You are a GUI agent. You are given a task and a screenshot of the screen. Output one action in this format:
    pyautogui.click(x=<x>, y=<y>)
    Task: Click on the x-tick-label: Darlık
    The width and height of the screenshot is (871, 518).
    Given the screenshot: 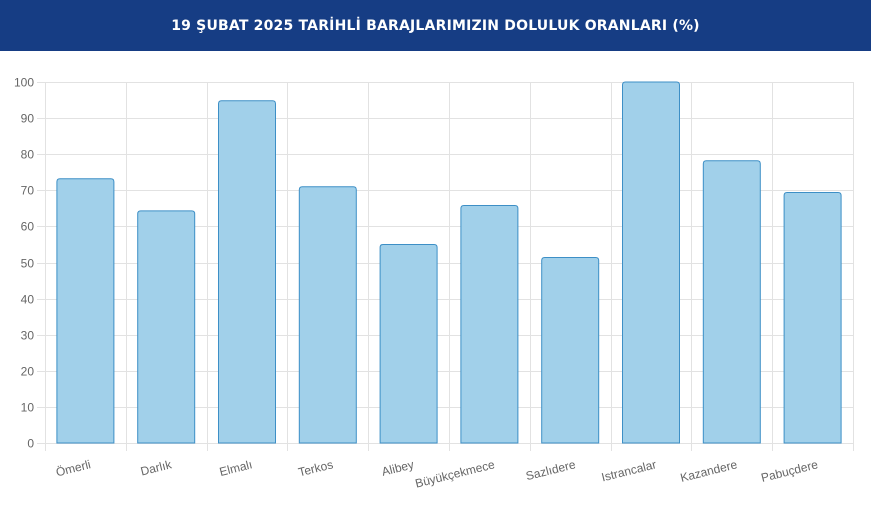 What is the action you would take?
    pyautogui.click(x=156, y=467)
    